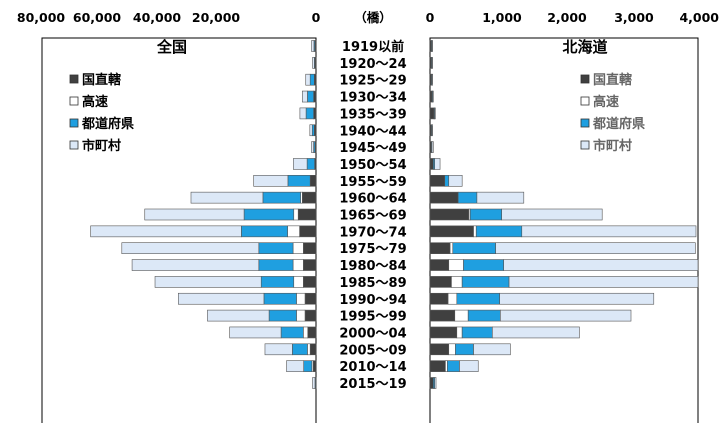  Describe the element at coordinates (372, 266) in the screenshot. I see `category-label: 1980～84` at that location.